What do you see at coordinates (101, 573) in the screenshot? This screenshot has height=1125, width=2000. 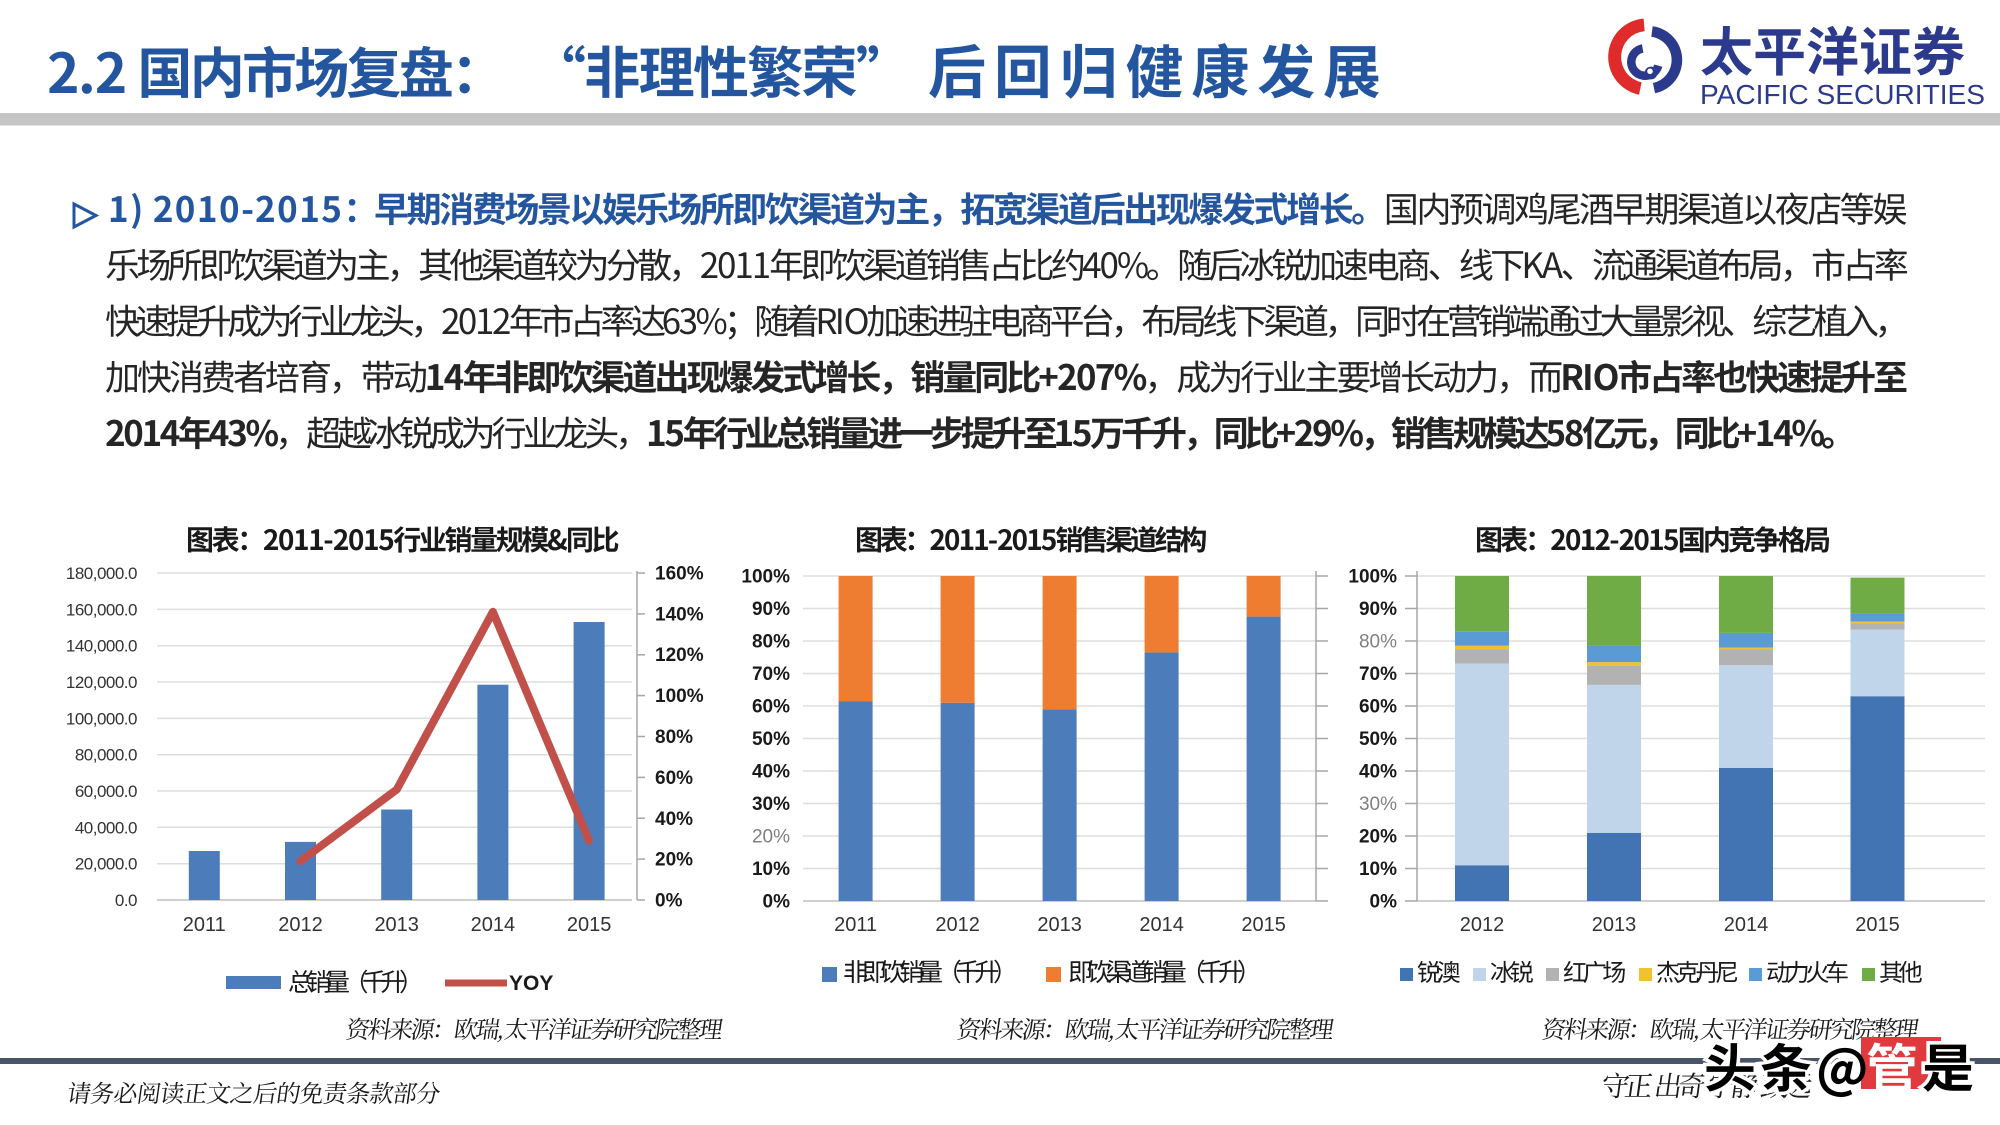 I see `svg-text: 180,000.0` at bounding box center [101, 573].